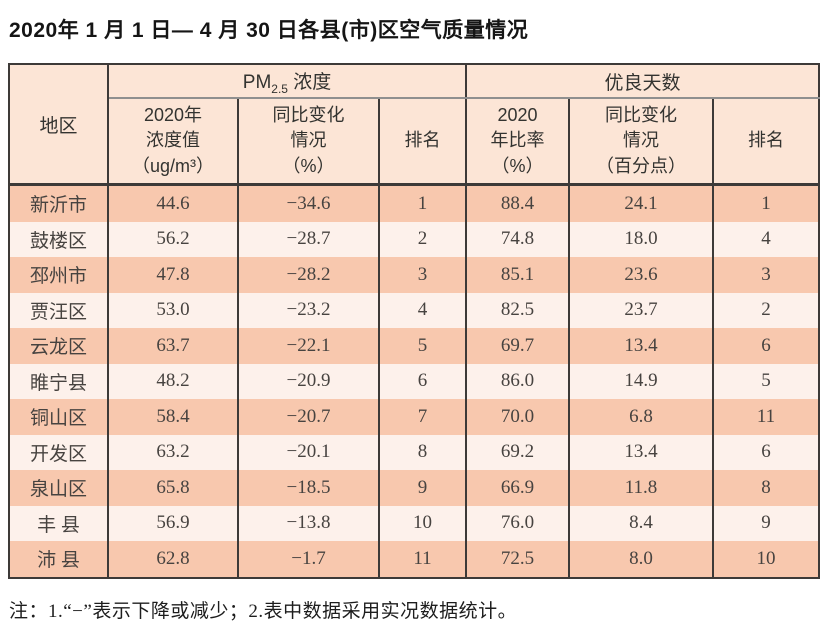  Describe the element at coordinates (58, 381) in the screenshot. I see `cell-region: 睢宁县` at that location.